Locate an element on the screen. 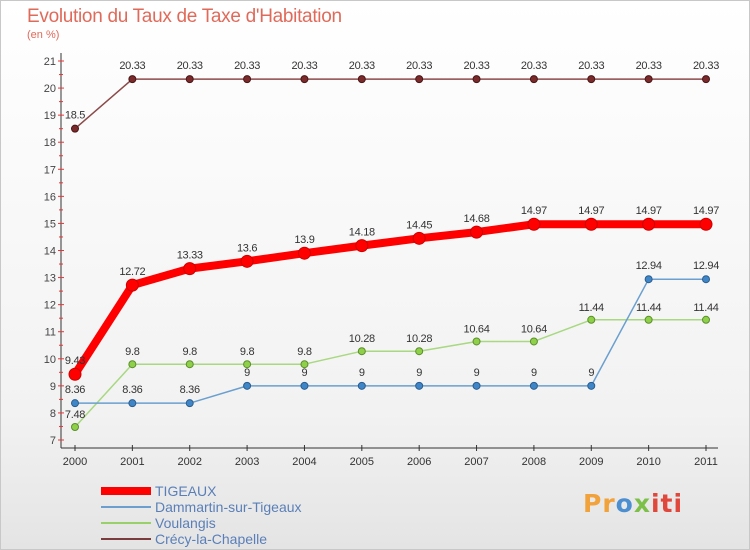  series-line is located at coordinates (390, 104).